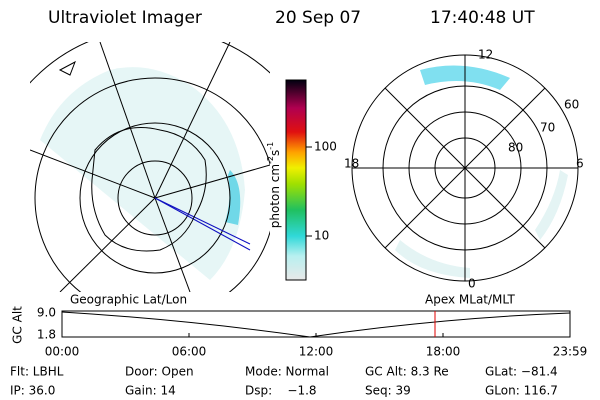 This screenshot has height=400, width=600. Describe the element at coordinates (570, 352) in the screenshot. I see `x-tick-label: 23:59` at that location.